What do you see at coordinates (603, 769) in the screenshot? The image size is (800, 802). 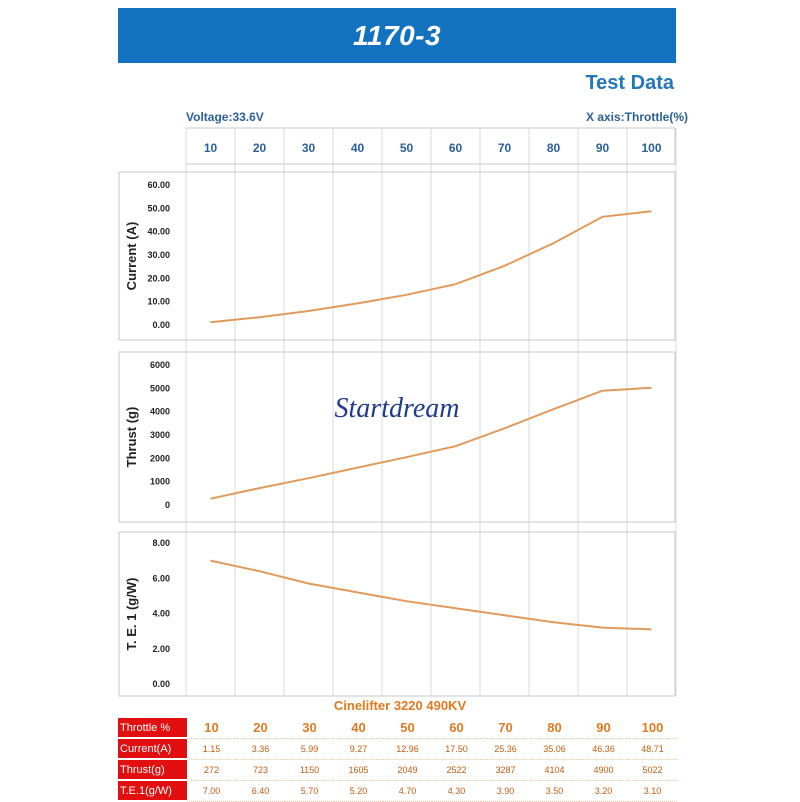 I see `table-cell: 4900` at bounding box center [603, 769].